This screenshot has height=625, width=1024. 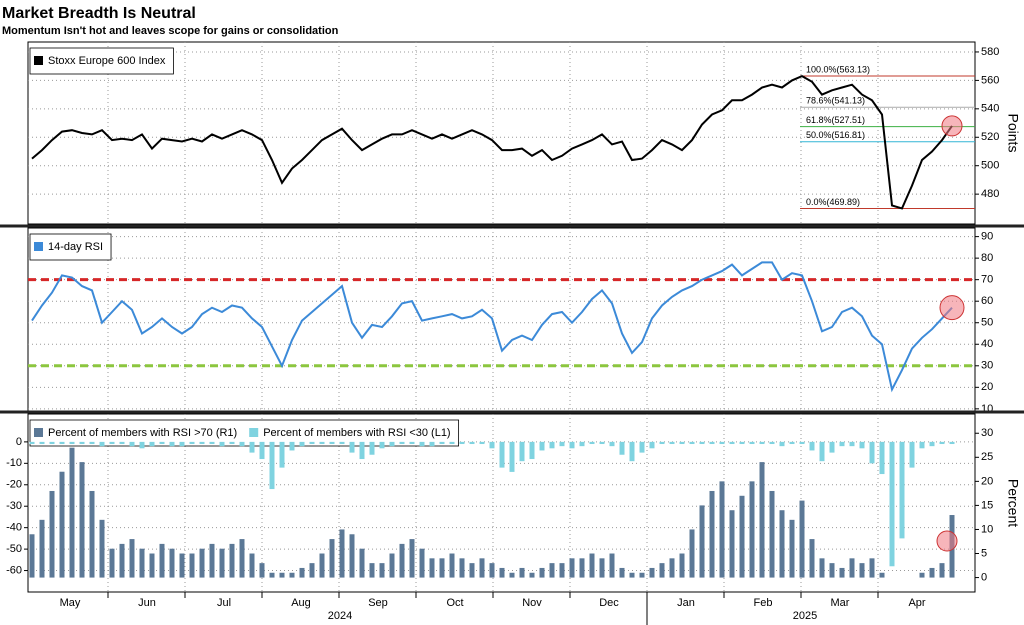 What do you see at coordinates (987, 344) in the screenshot?
I see `y-tick-label: 40` at bounding box center [987, 344].